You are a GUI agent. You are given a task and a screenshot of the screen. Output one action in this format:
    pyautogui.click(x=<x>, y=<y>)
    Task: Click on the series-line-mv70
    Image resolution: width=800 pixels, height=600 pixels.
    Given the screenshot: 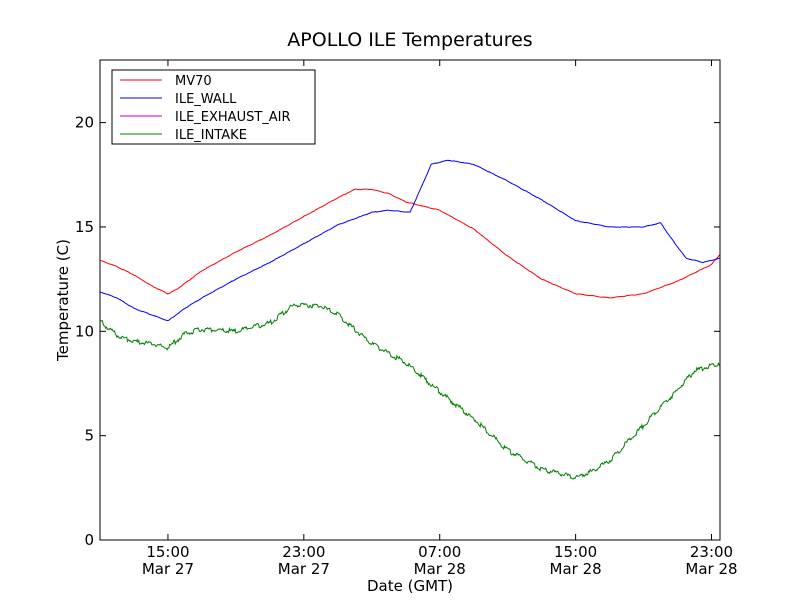 What is the action you would take?
    pyautogui.click(x=410, y=243)
    